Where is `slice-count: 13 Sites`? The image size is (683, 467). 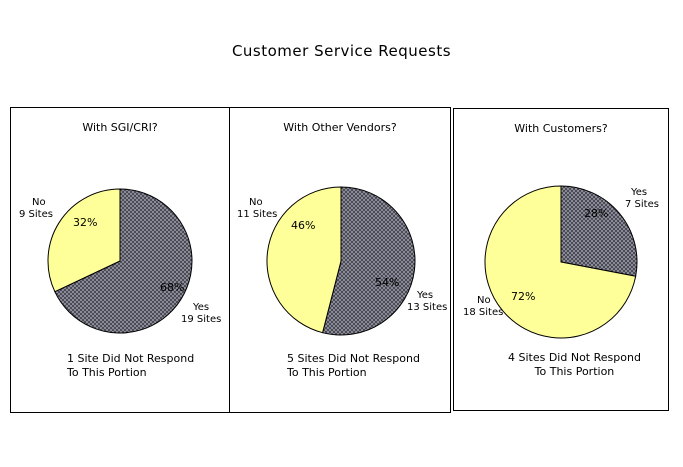 slice-count: 13 Sites is located at coordinates (427, 307).